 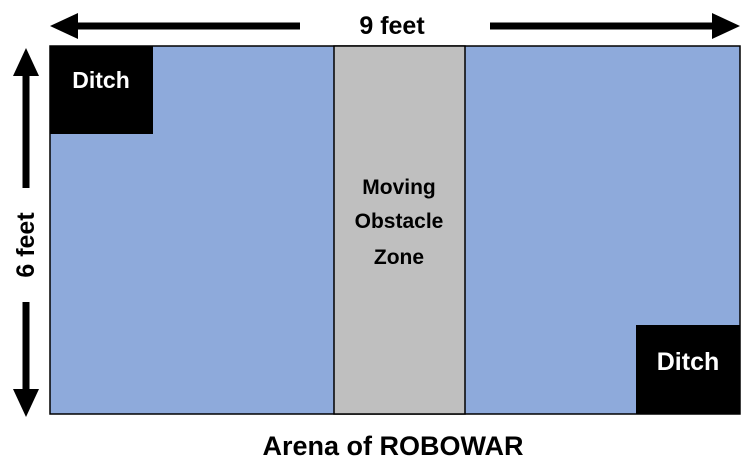 I want to click on ditch-top-left, so click(x=101, y=90).